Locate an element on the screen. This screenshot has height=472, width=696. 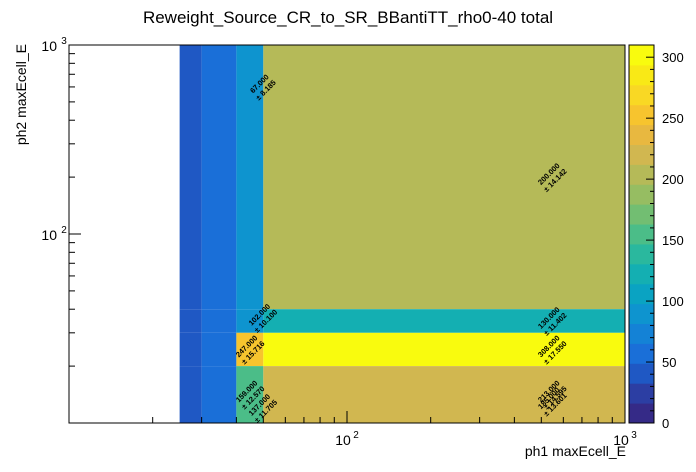
palette-frame is located at coordinates (641, 234).